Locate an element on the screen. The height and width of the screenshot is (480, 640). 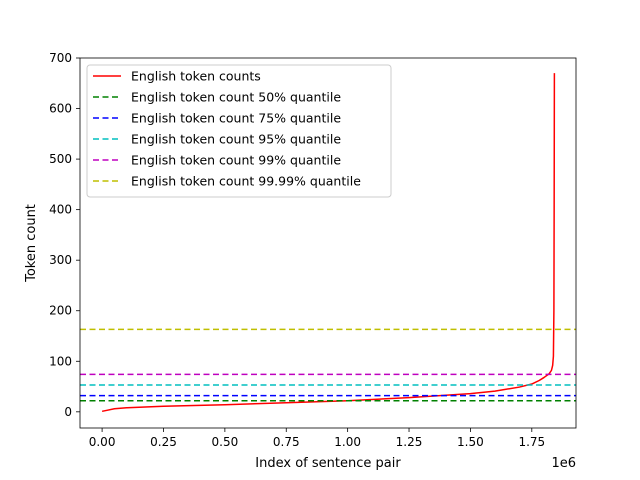
legend-label: English token counts is located at coordinates (196, 76).